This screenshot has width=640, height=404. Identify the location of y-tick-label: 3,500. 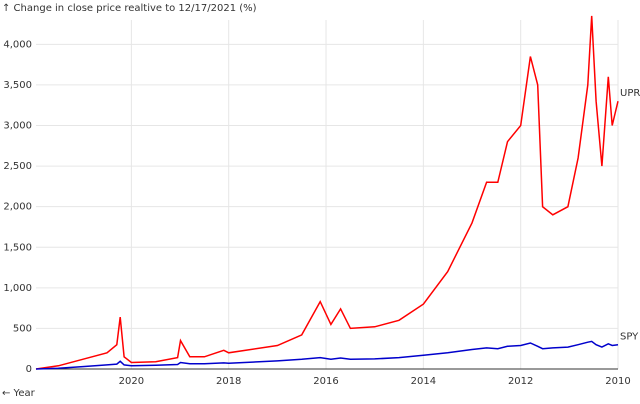
(17, 85).